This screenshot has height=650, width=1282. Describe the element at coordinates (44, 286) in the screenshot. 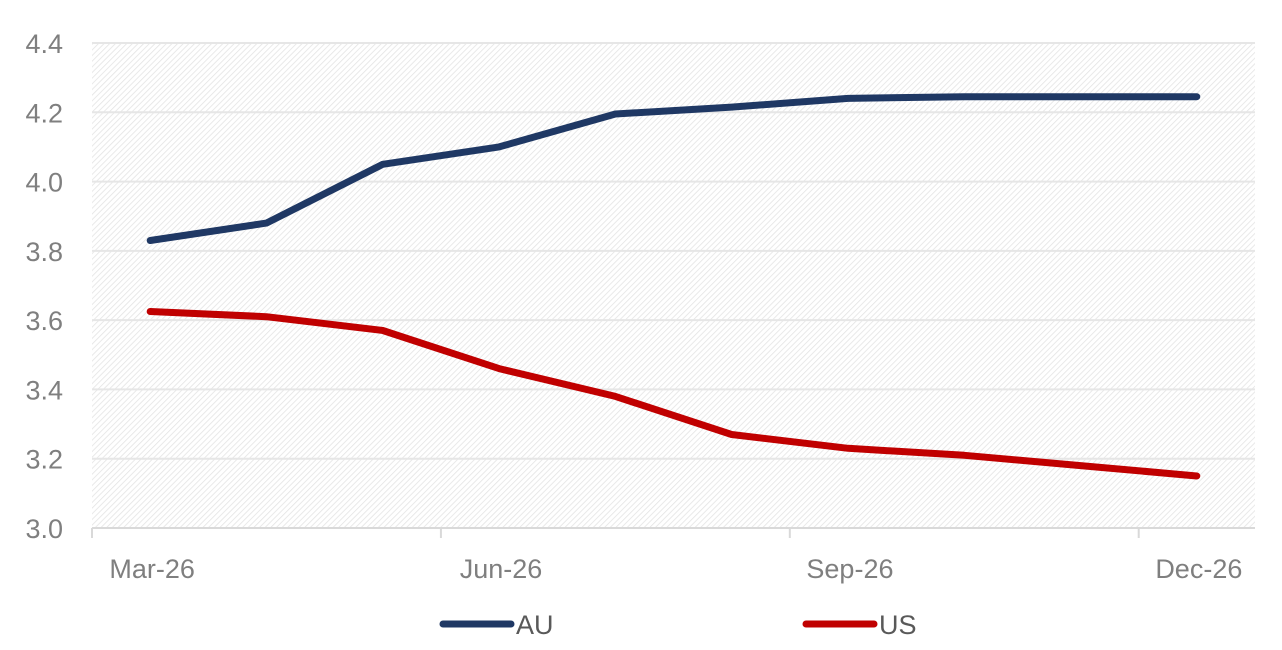

I see `y-axis-labels: 3.0 3.2 3.4 3.6 3.8 4.0 4.2 4.4` at that location.